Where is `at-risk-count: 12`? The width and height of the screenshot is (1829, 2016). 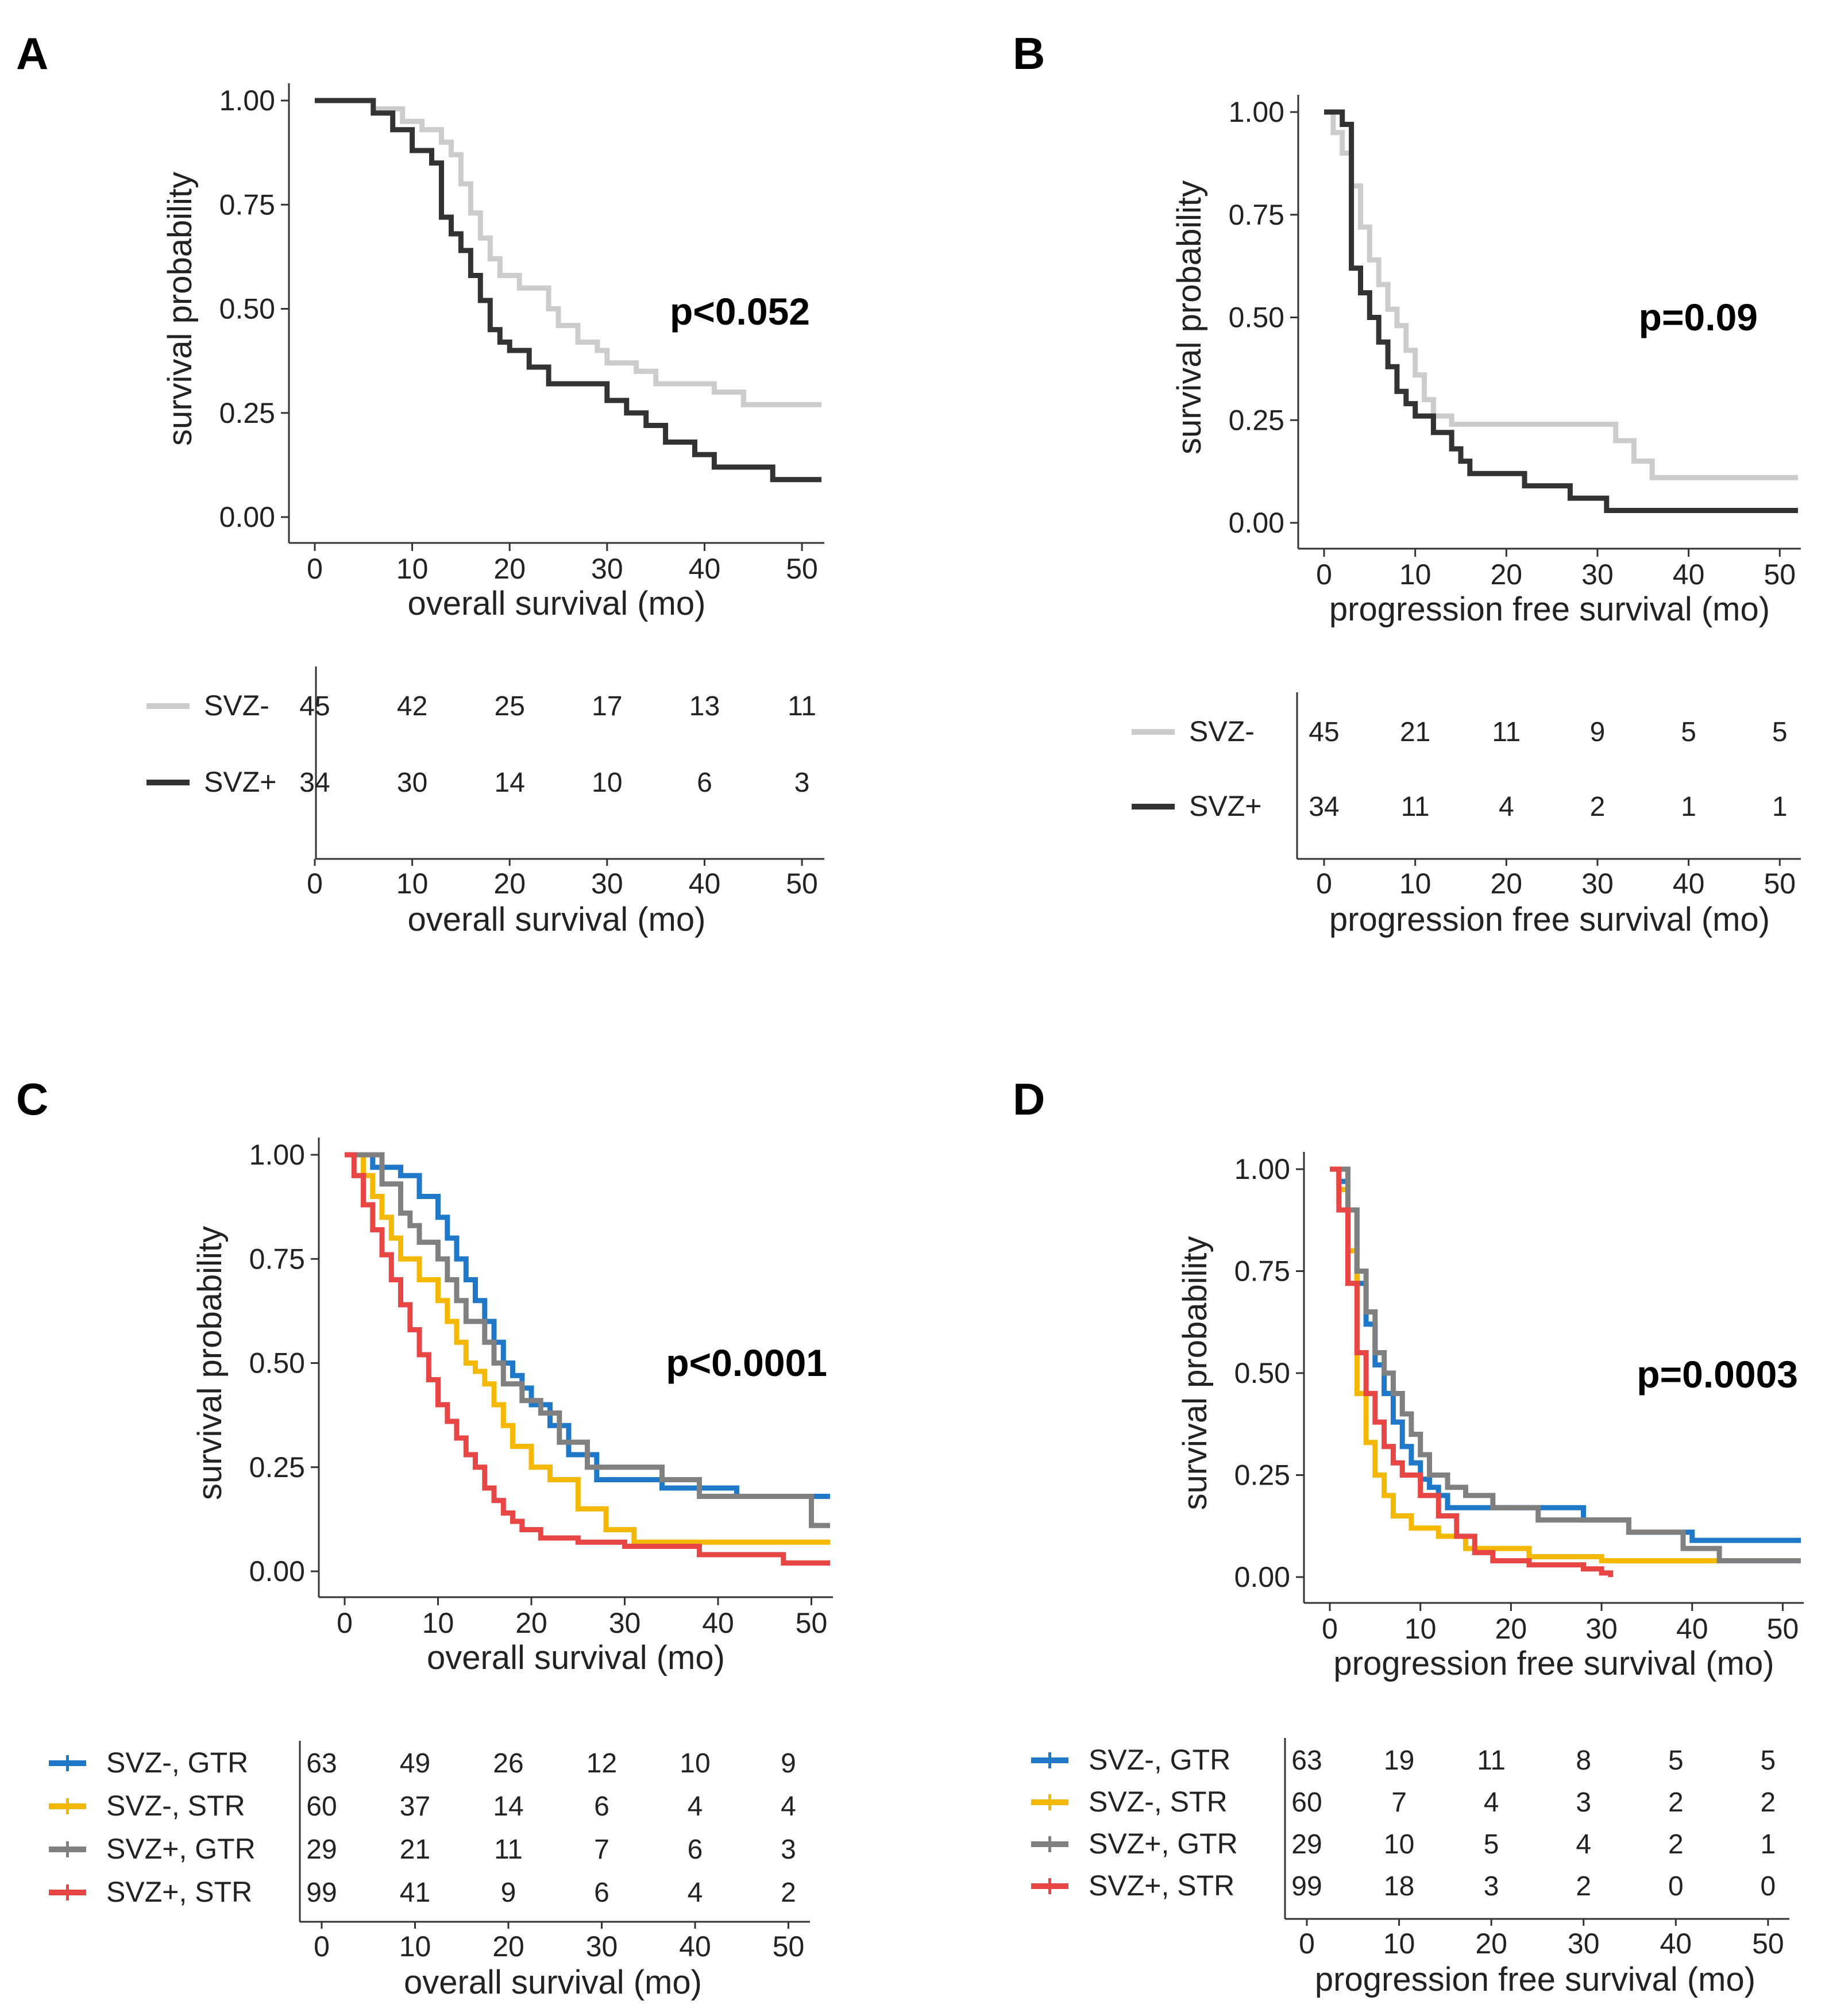 at-risk-count: 12 is located at coordinates (601, 1763).